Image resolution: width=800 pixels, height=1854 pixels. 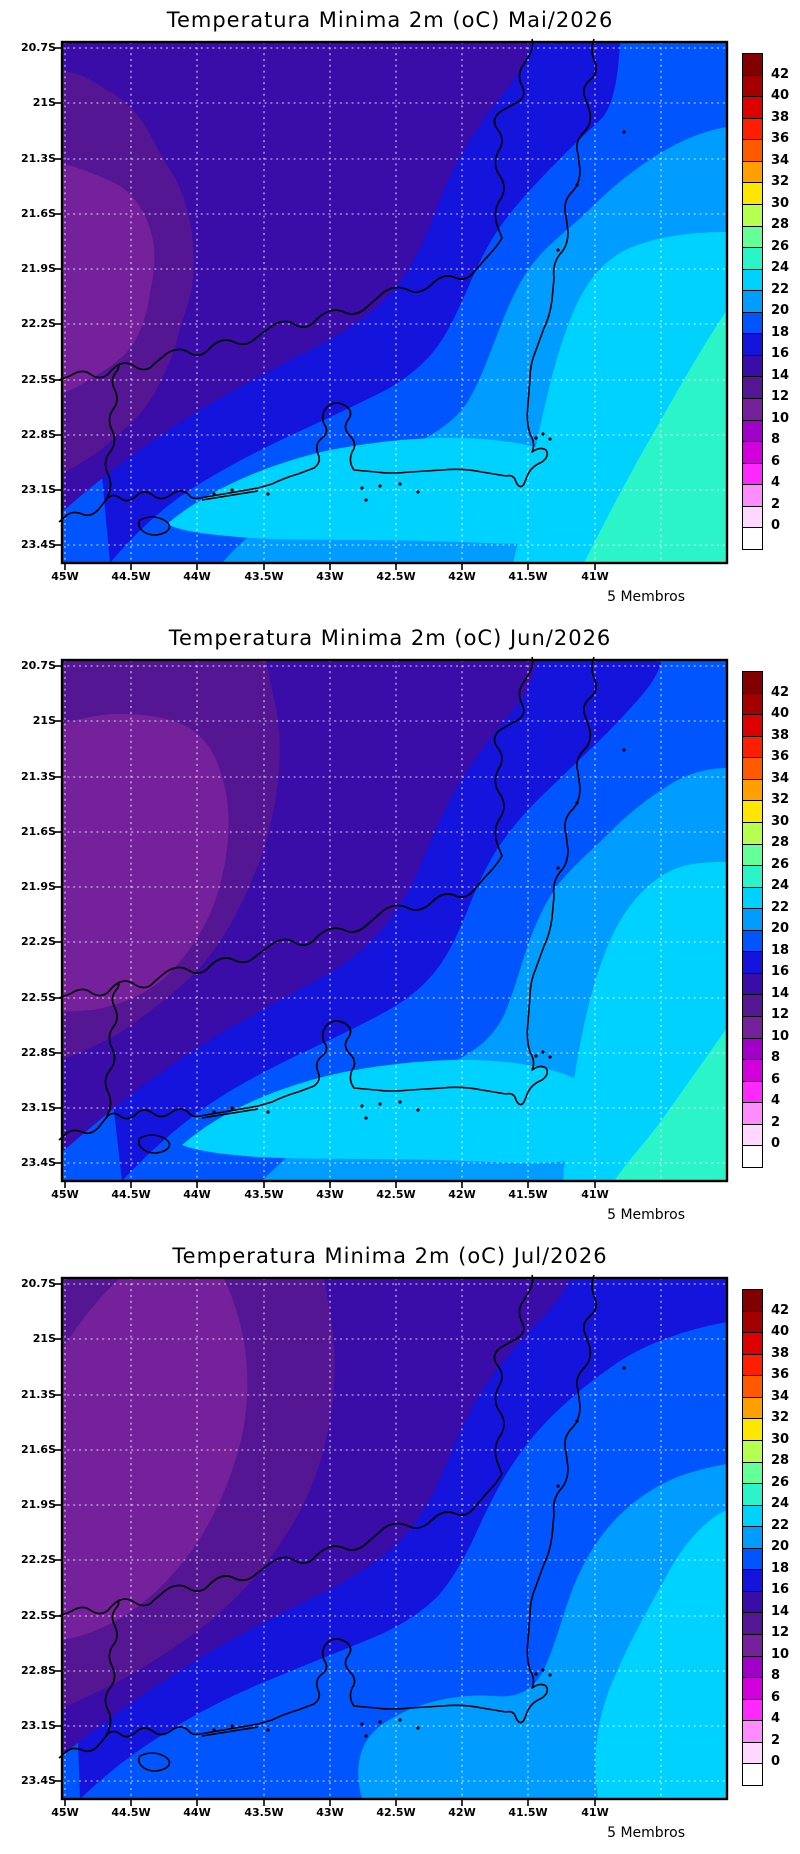 What do you see at coordinates (528, 1194) in the screenshot?
I see `x-axis-label: 41.5W` at bounding box center [528, 1194].